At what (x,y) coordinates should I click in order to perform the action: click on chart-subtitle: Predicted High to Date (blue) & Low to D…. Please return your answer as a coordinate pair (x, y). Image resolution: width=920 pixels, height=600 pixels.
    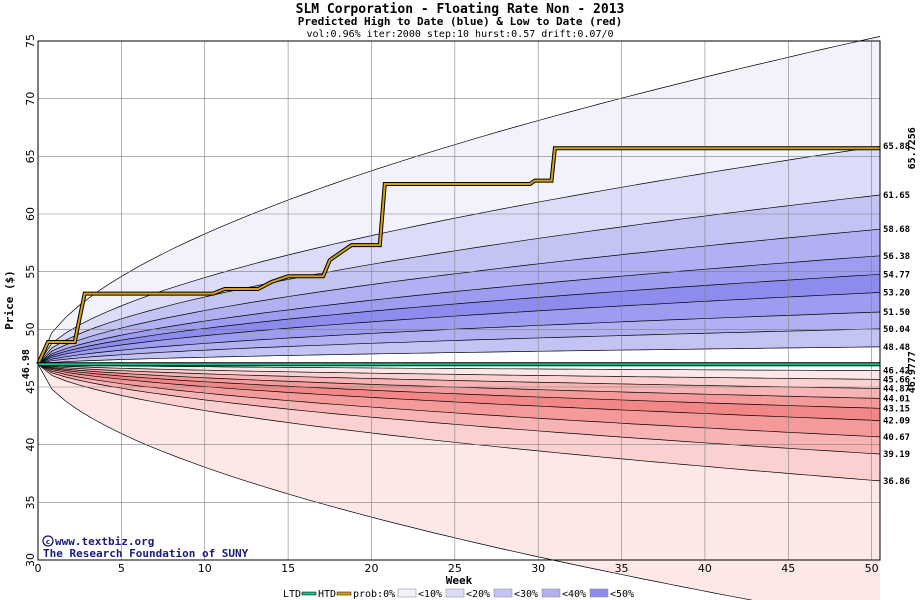
    Looking at the image, I should click on (460, 21).